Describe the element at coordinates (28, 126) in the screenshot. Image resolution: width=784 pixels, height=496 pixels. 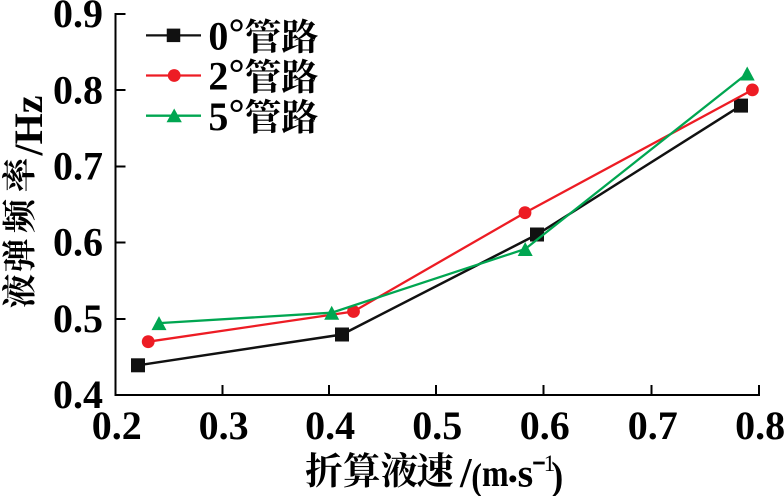
I see `svg-text: /Hz` at that location.